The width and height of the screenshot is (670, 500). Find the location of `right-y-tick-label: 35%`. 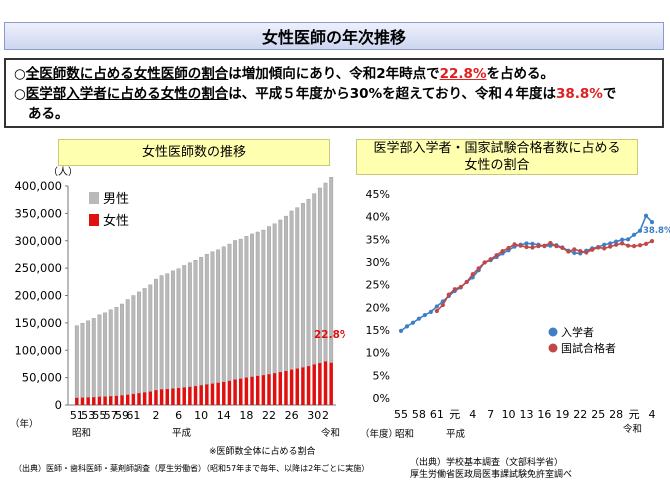

right-y-tick-label: 35% is located at coordinates (378, 239).